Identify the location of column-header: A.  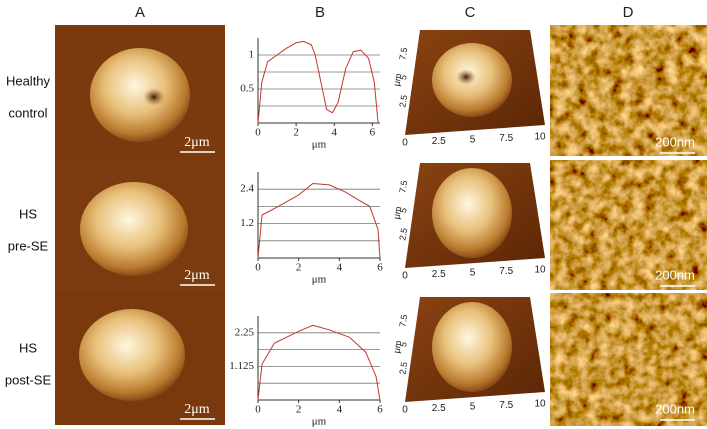
(140, 12).